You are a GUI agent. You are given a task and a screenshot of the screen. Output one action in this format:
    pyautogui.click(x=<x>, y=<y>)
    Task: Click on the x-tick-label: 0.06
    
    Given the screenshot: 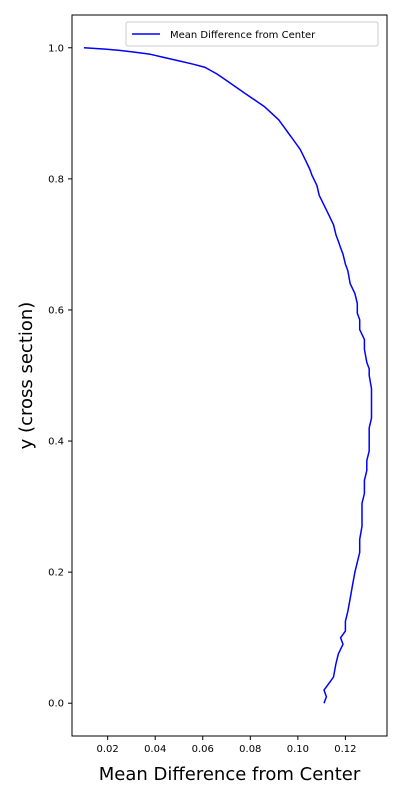 What is the action you would take?
    pyautogui.click(x=203, y=749)
    